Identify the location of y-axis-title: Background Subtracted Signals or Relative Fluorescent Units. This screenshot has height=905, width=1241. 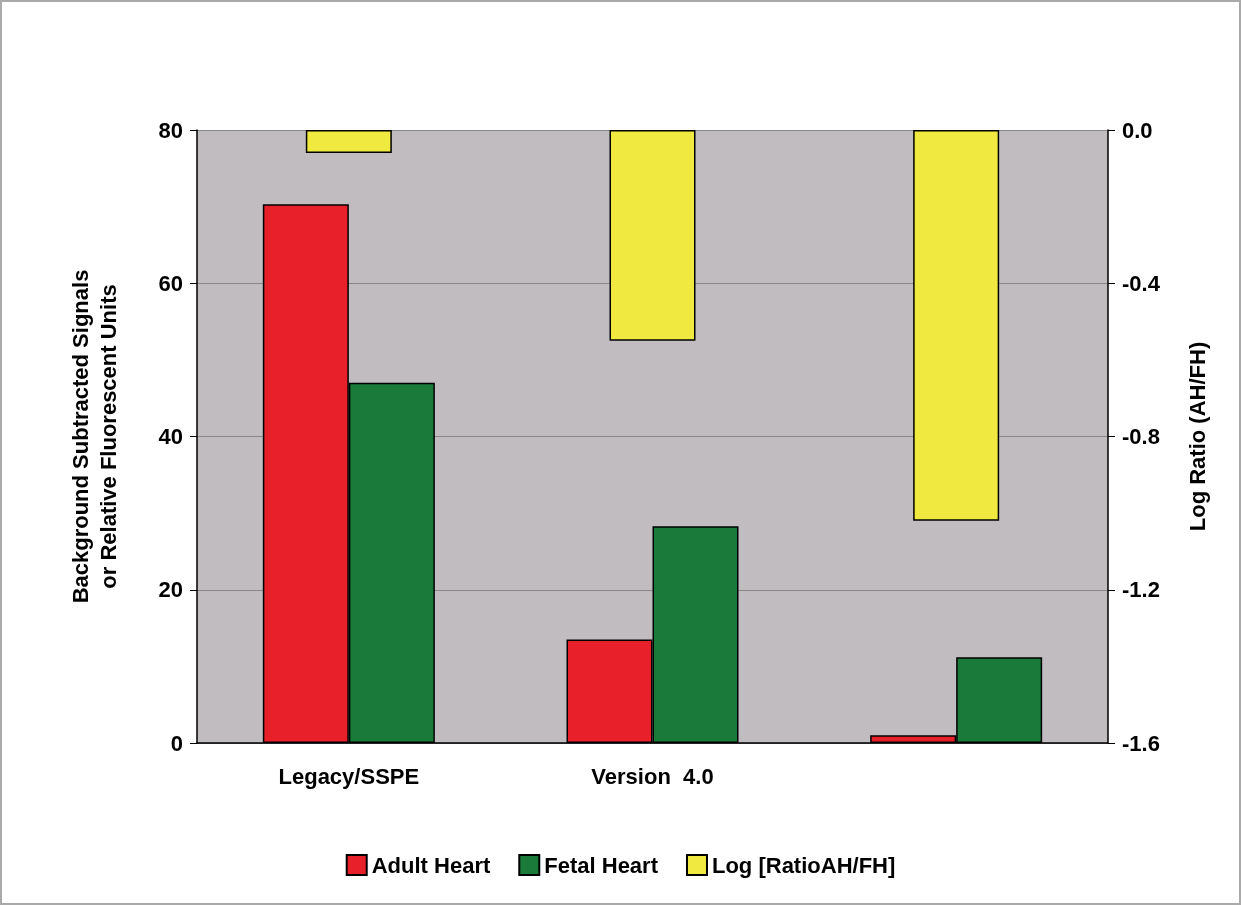
(94, 436).